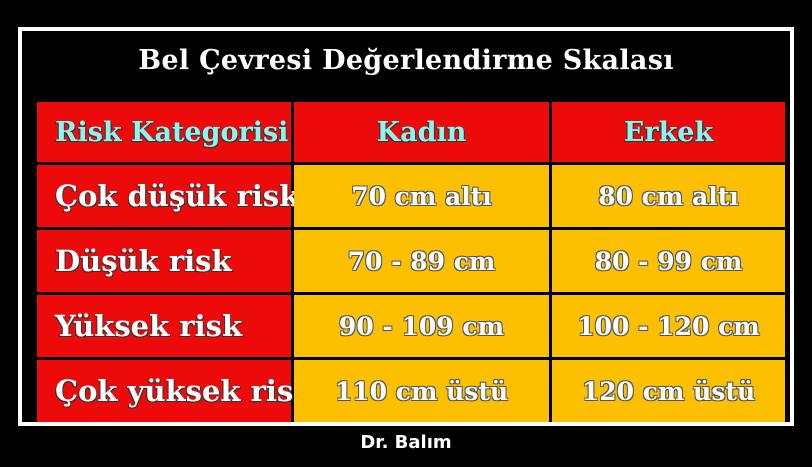  What do you see at coordinates (421, 326) in the screenshot?
I see `row-kadin-value: 90 - 109 cm` at bounding box center [421, 326].